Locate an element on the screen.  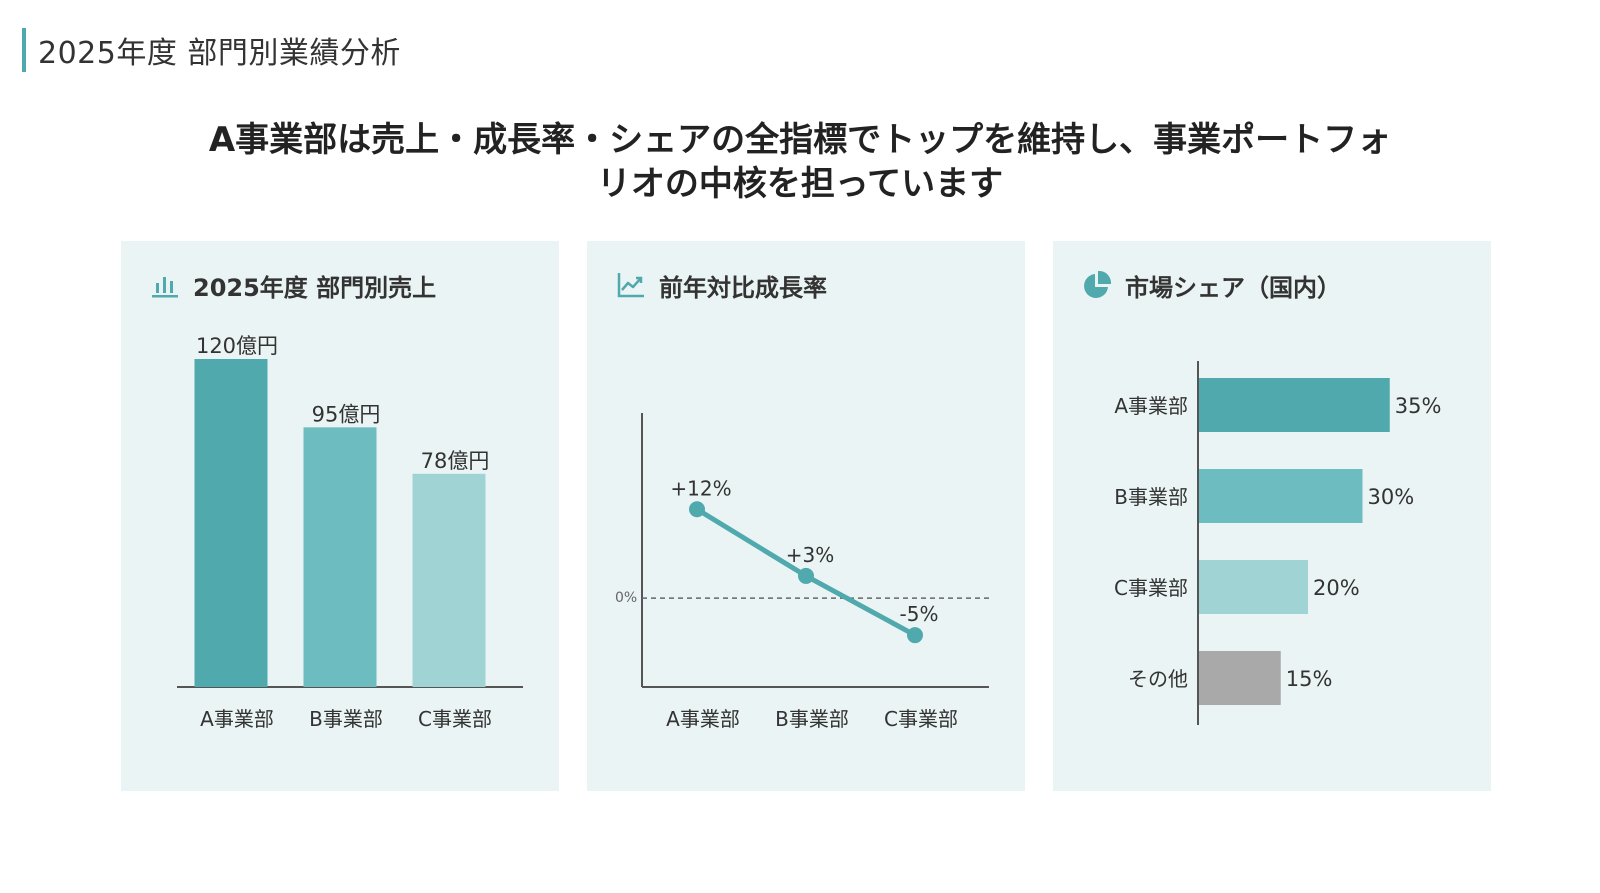
y-tick-label-4: その他 is located at coordinates (1158, 679).